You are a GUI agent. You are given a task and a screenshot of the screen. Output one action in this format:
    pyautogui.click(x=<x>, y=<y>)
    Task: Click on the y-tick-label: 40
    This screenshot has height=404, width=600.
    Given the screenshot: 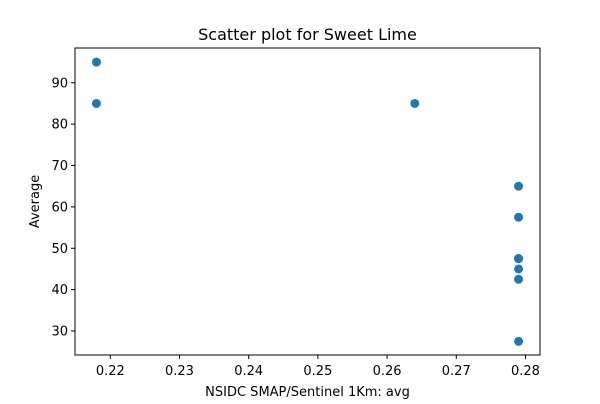 What is the action you would take?
    pyautogui.click(x=59, y=290)
    